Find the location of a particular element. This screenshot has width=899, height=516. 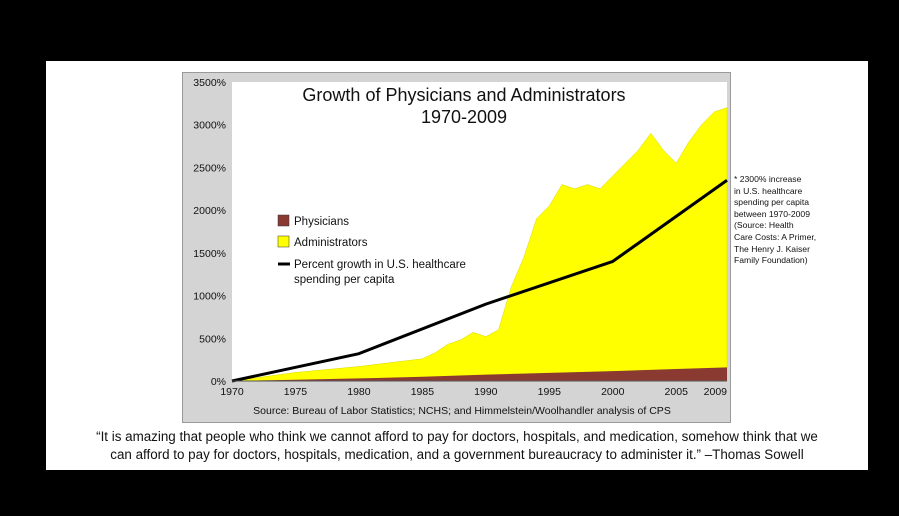

legend-swatch-physicians is located at coordinates (283, 220).